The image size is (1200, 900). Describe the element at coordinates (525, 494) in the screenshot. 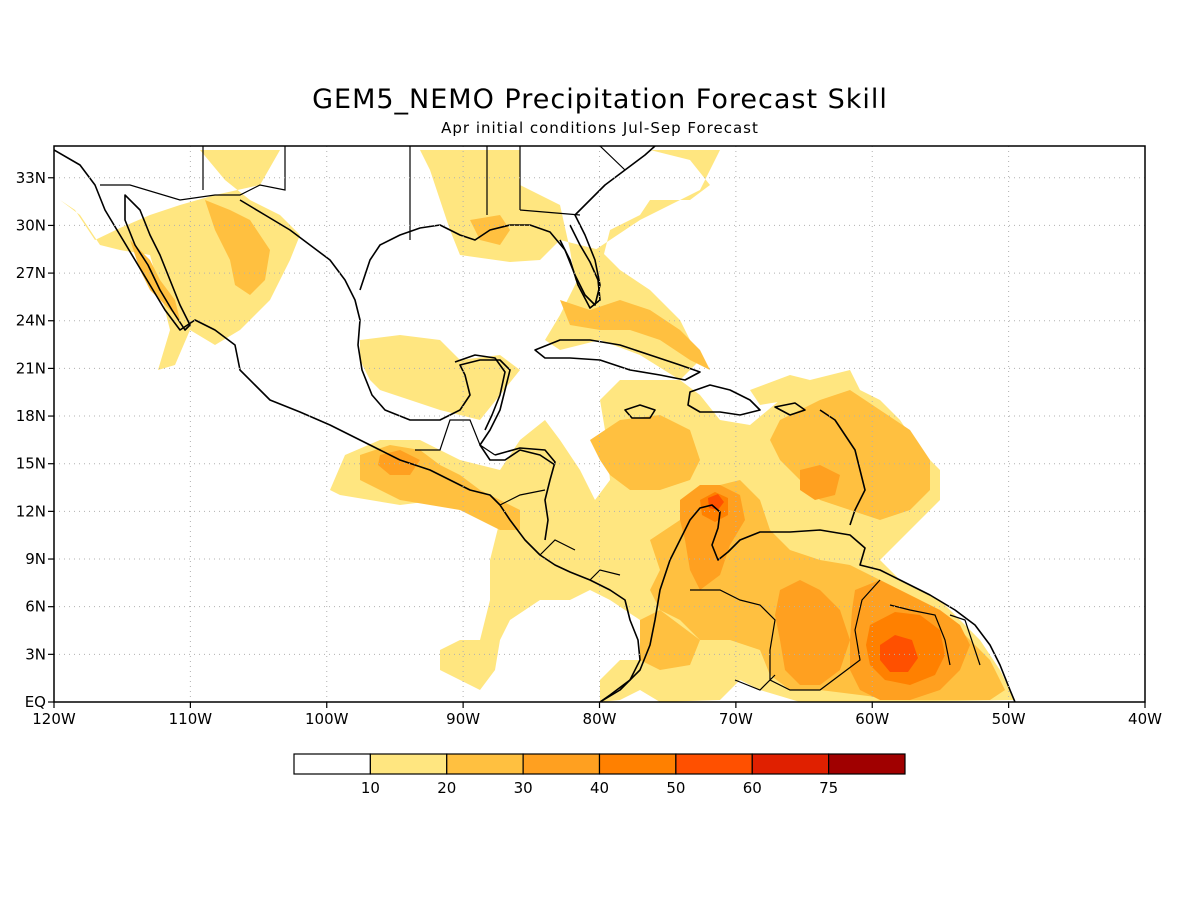

I see `coastline-honduras` at that location.